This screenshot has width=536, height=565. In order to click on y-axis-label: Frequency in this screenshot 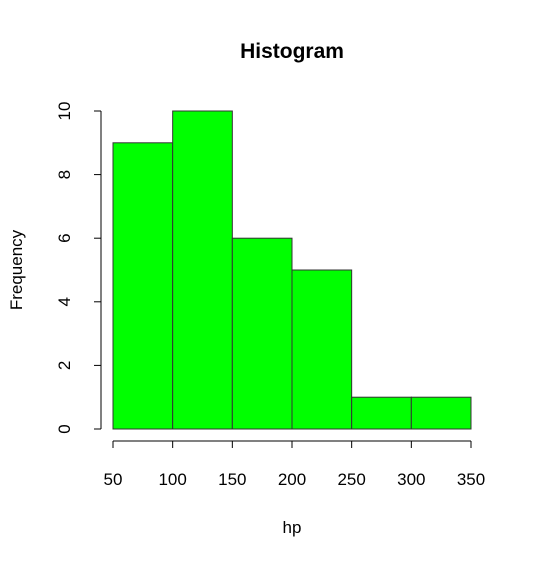, I will do `click(16, 269)`.